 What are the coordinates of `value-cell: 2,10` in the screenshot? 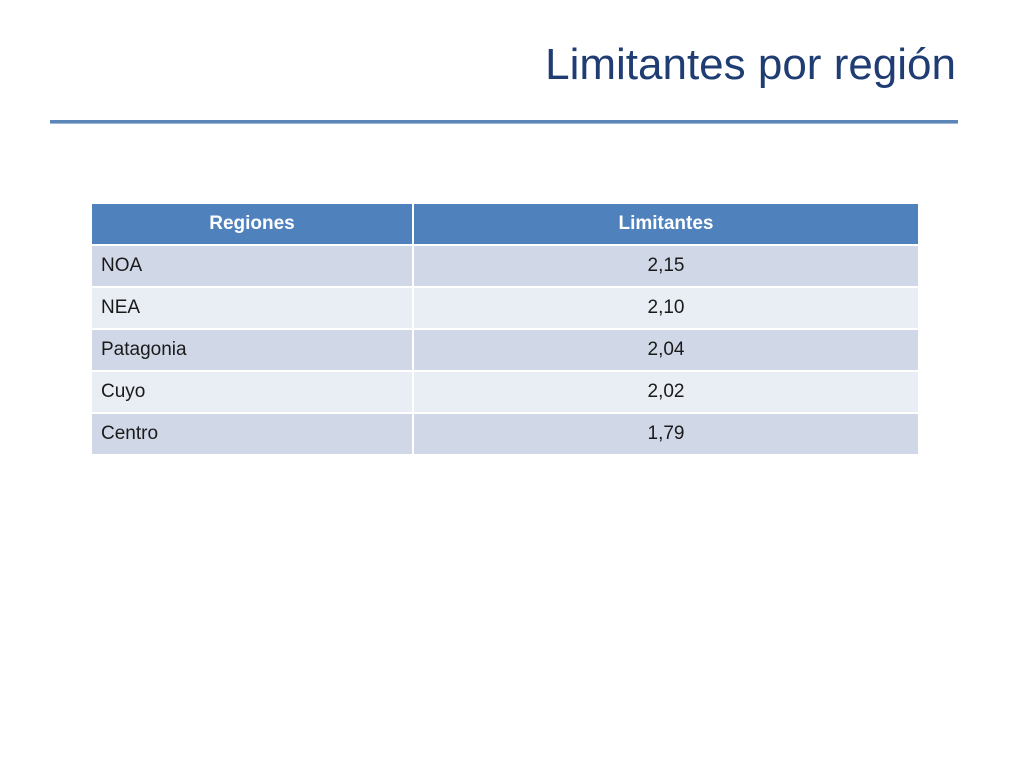 It's located at (666, 308).